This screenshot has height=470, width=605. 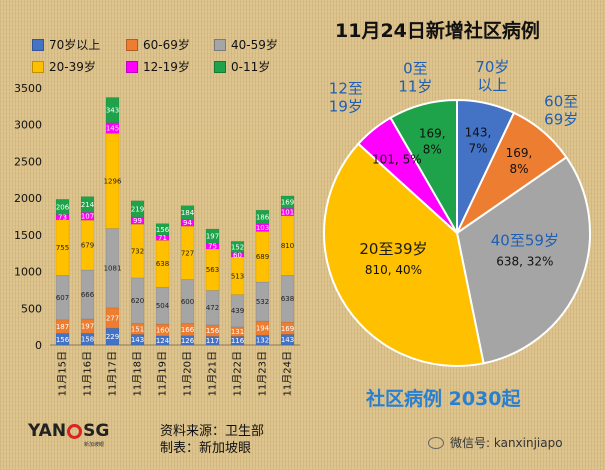 I want to click on legend-label: 20-39岁, so click(x=72, y=67).